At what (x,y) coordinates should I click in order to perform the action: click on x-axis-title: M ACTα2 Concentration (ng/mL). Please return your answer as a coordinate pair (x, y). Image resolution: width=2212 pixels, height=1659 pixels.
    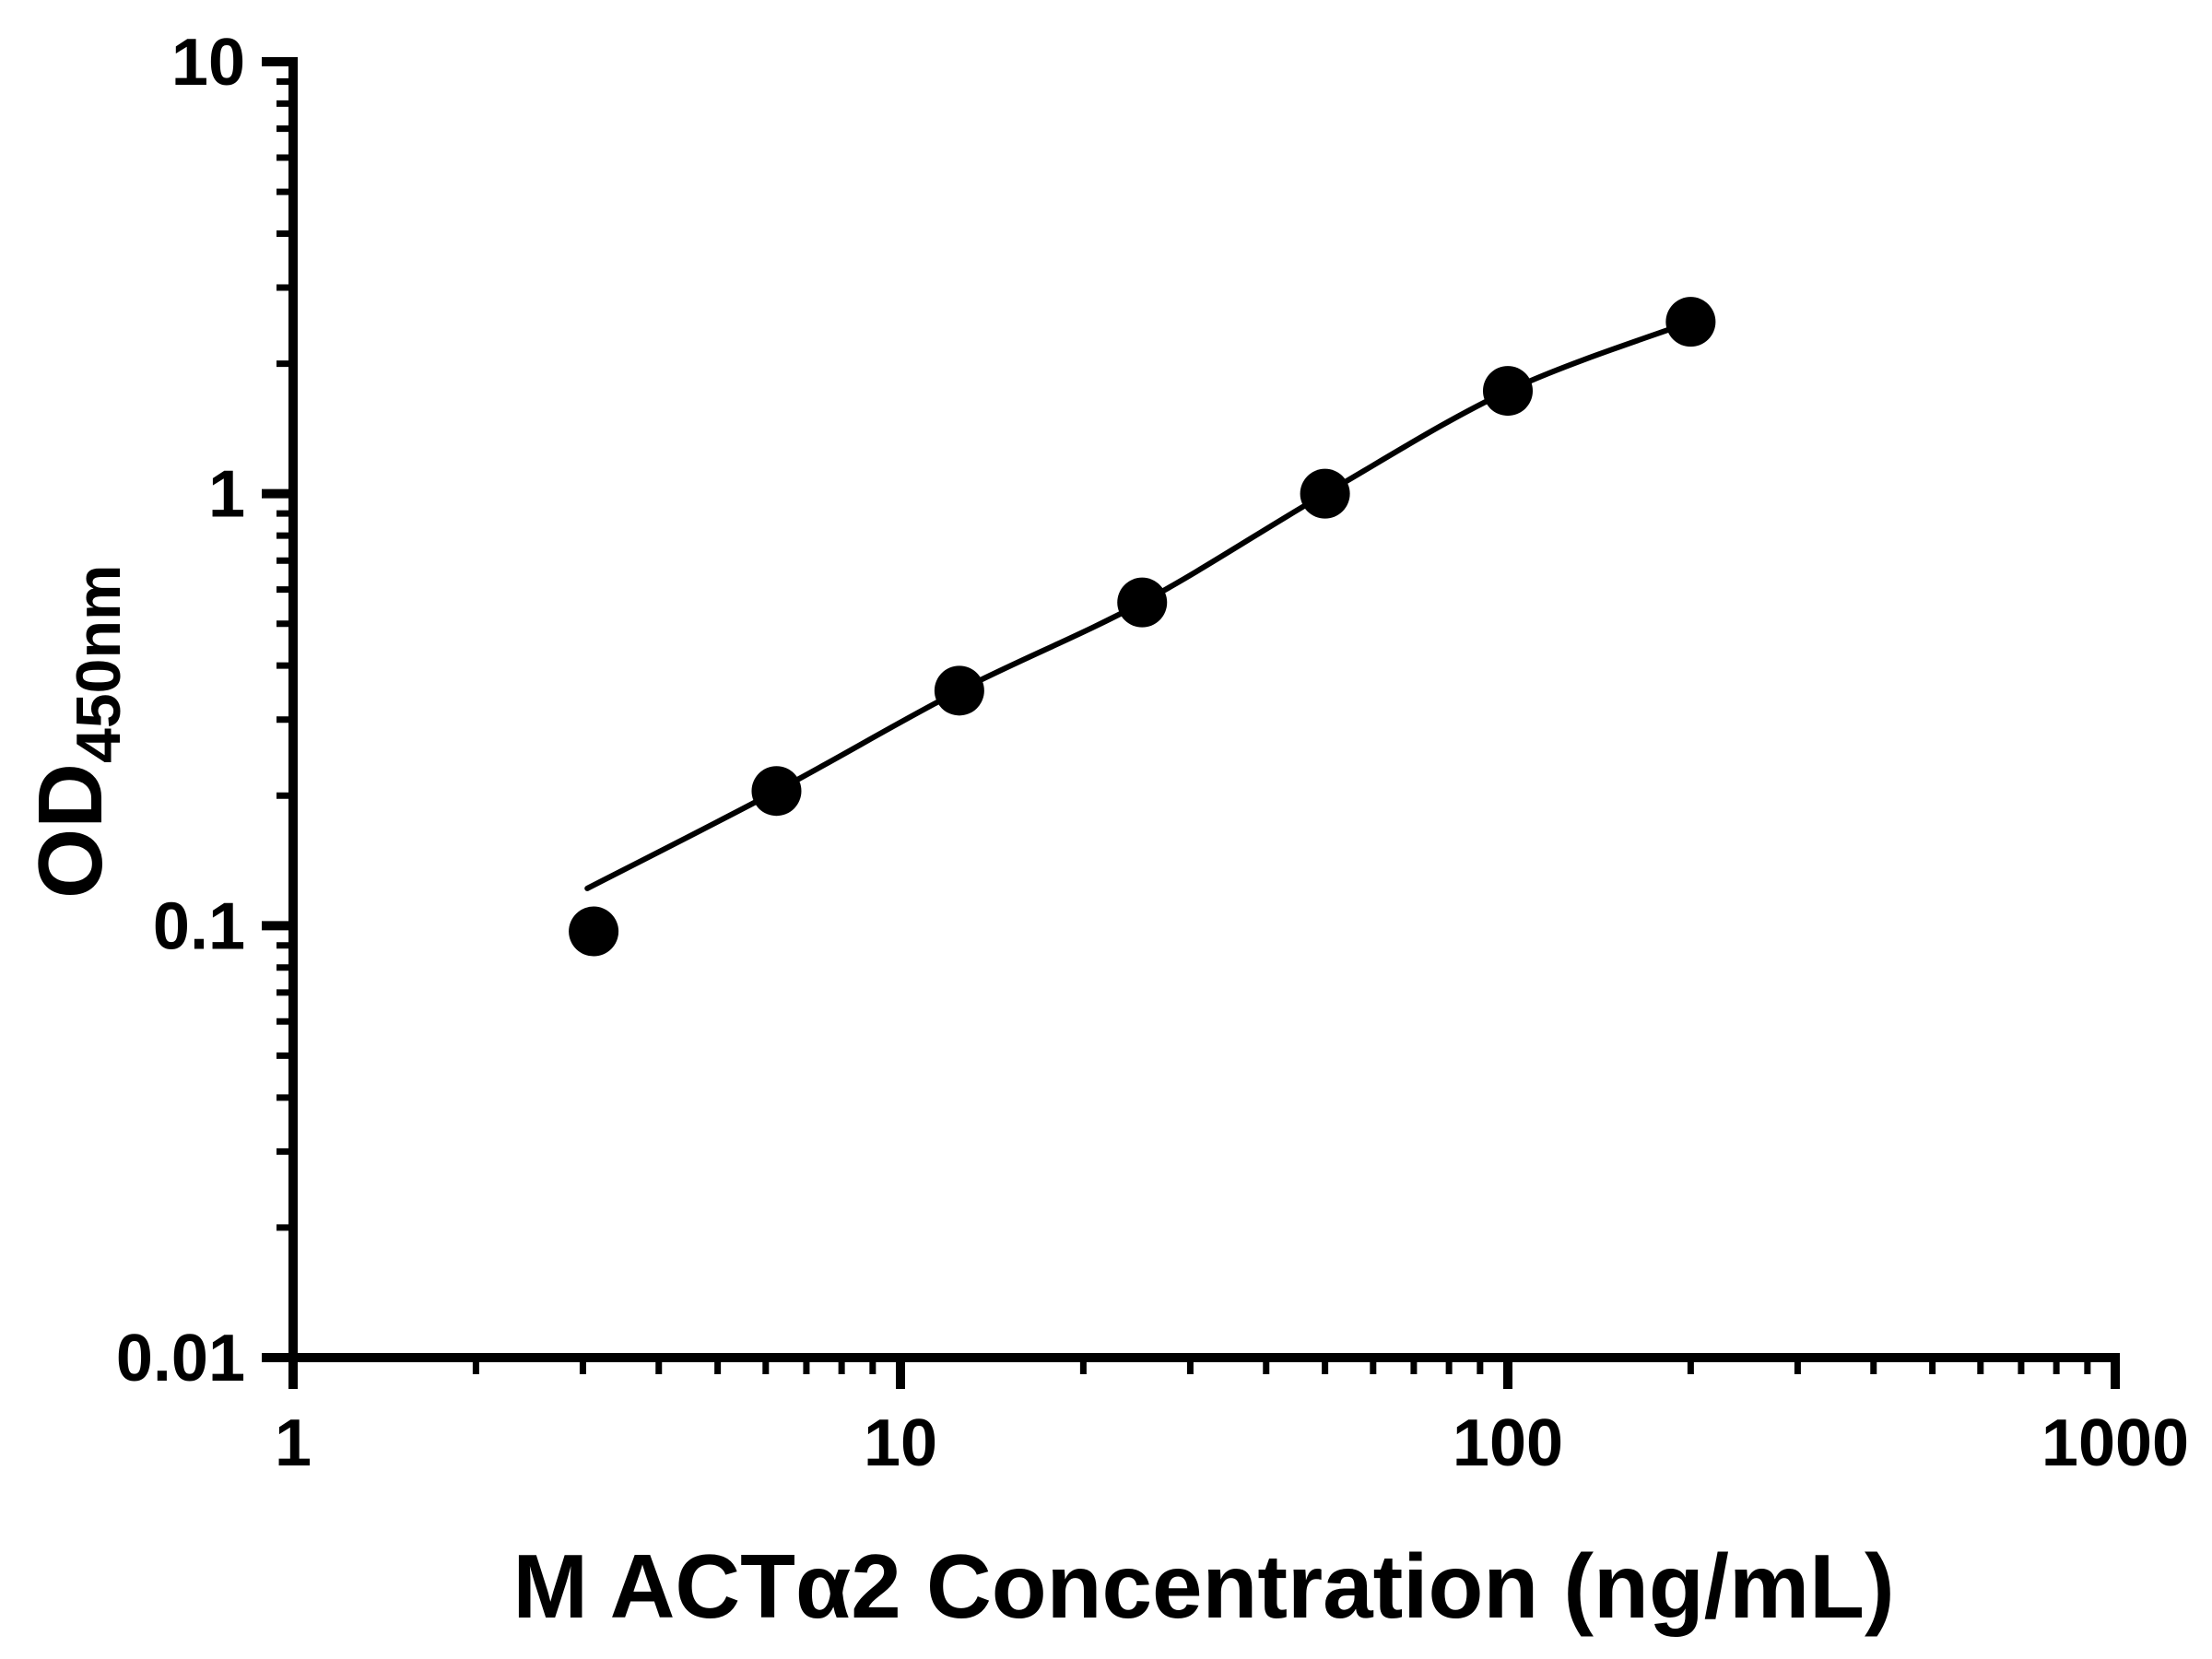
    Looking at the image, I should click on (1203, 1586).